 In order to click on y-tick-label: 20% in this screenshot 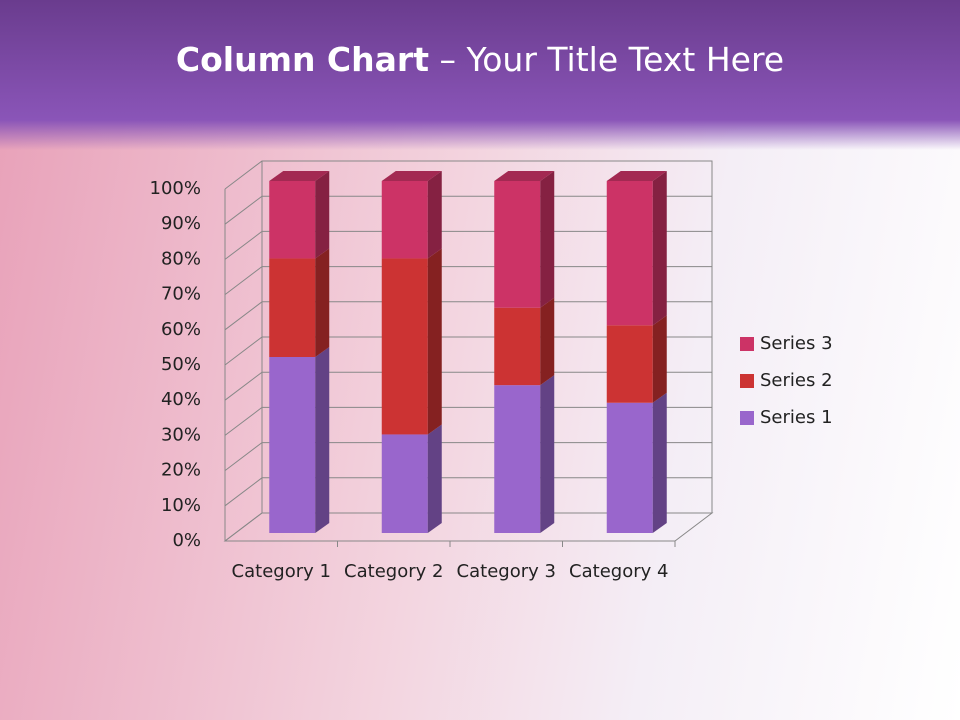, I will do `click(181, 470)`.